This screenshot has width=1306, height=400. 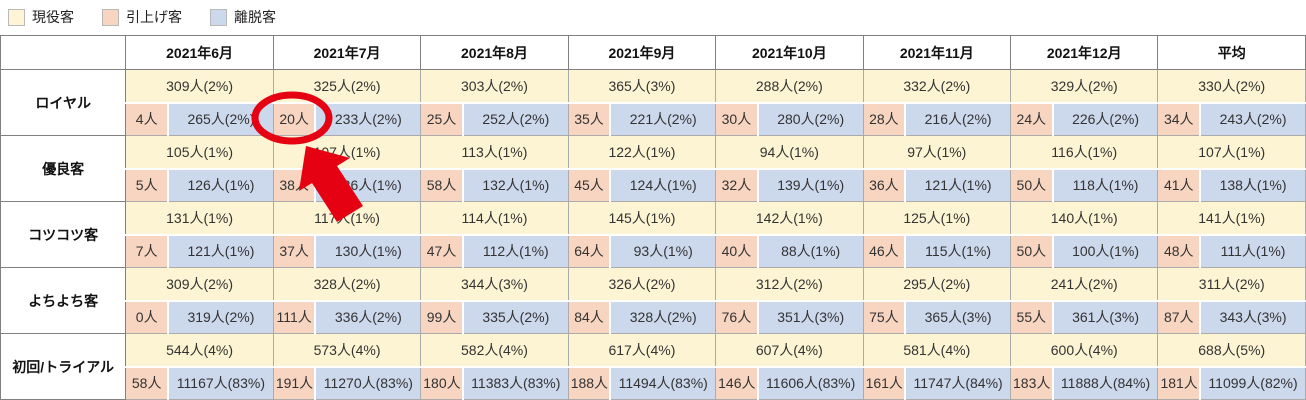 I want to click on cell-churned: 335人(2%), so click(x=515, y=317).